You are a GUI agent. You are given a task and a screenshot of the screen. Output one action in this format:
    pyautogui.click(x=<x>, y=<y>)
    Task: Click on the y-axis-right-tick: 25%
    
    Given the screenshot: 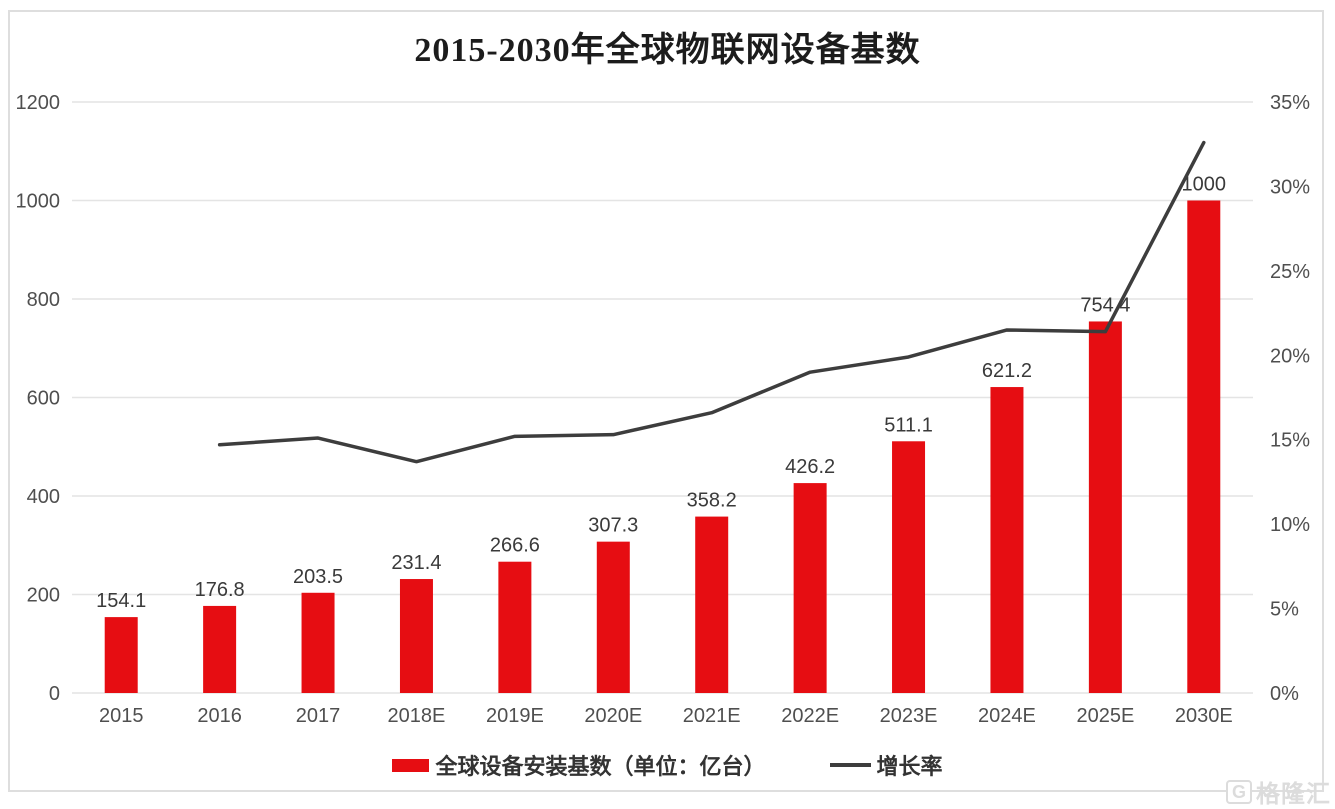 What is the action you would take?
    pyautogui.click(x=1290, y=272)
    